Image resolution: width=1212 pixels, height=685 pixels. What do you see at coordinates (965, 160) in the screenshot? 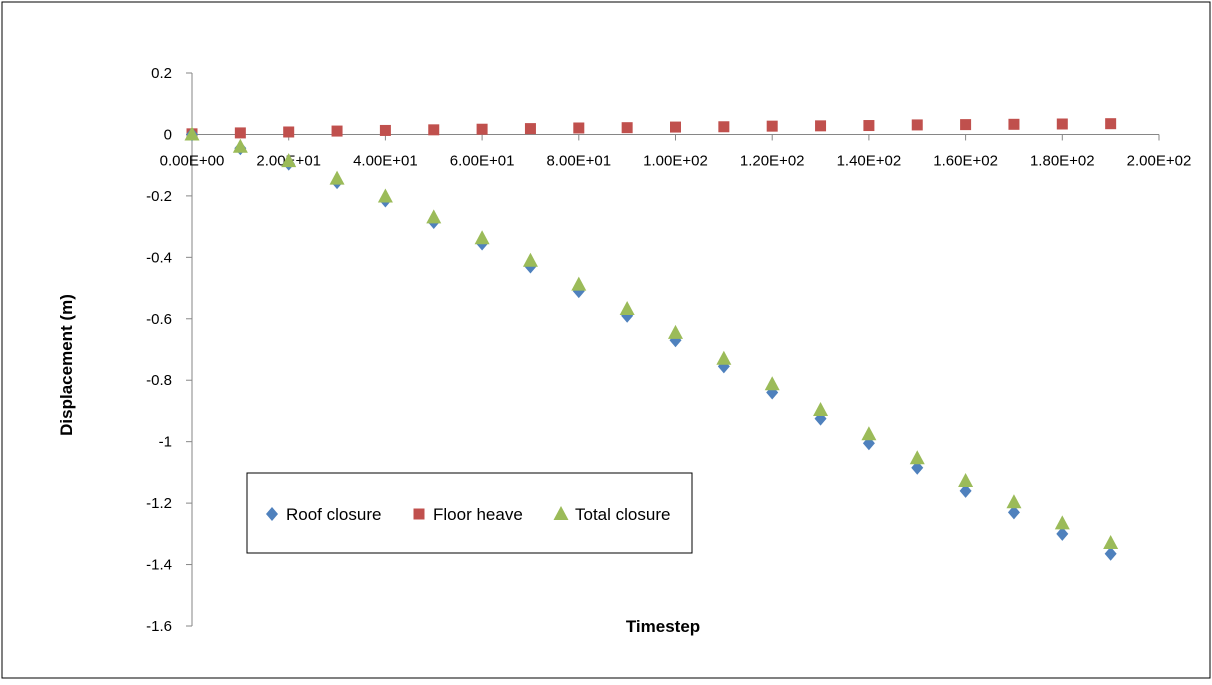
I see `x-tick-label: 1.60E+02` at bounding box center [965, 160].